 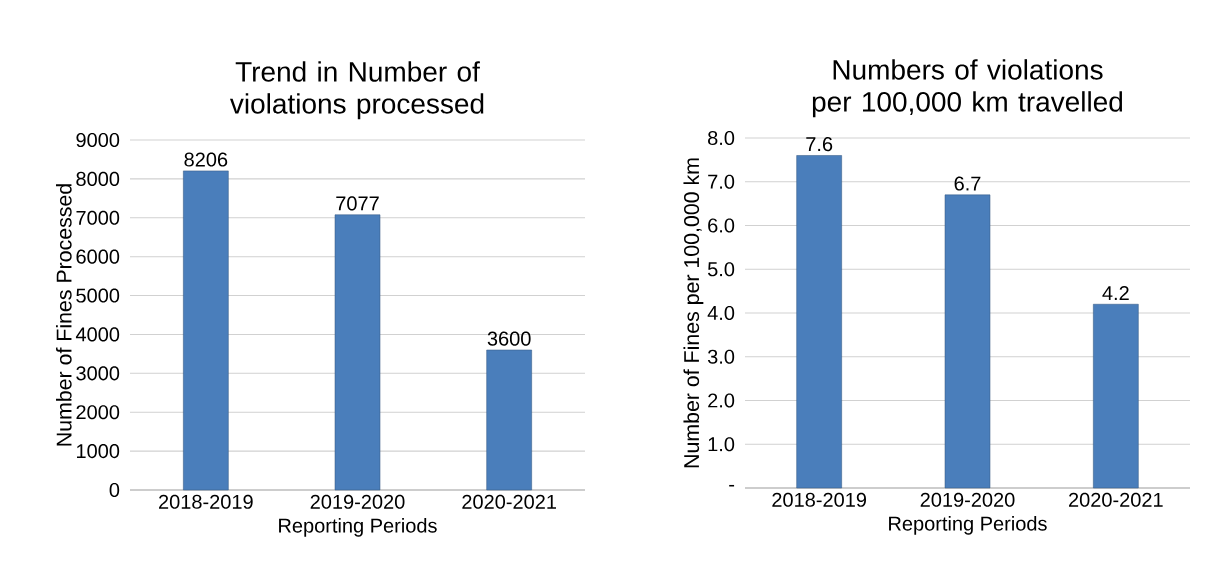 I want to click on y-axis-title: Number of Fines Processed, so click(x=63, y=315).